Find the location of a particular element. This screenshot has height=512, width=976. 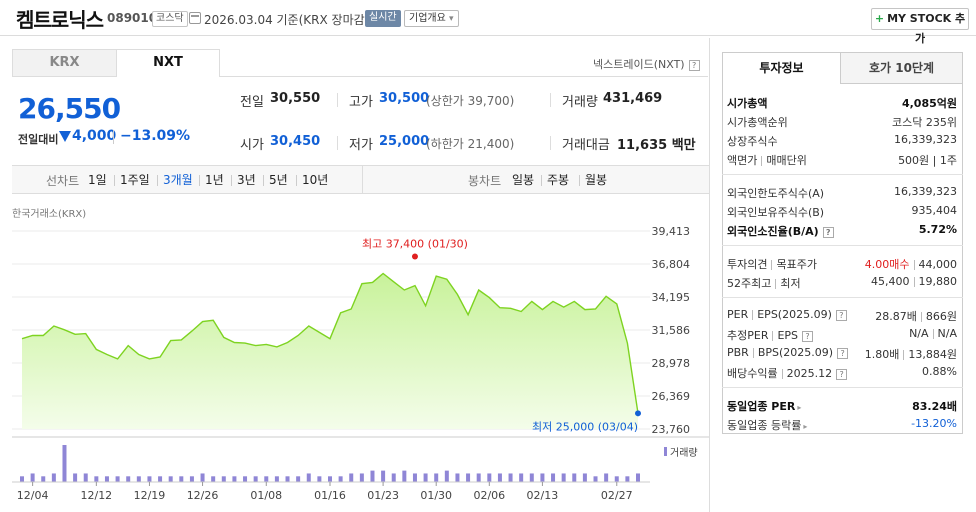

sector-change-label: 동일업종 등락률 is located at coordinates (764, 425).